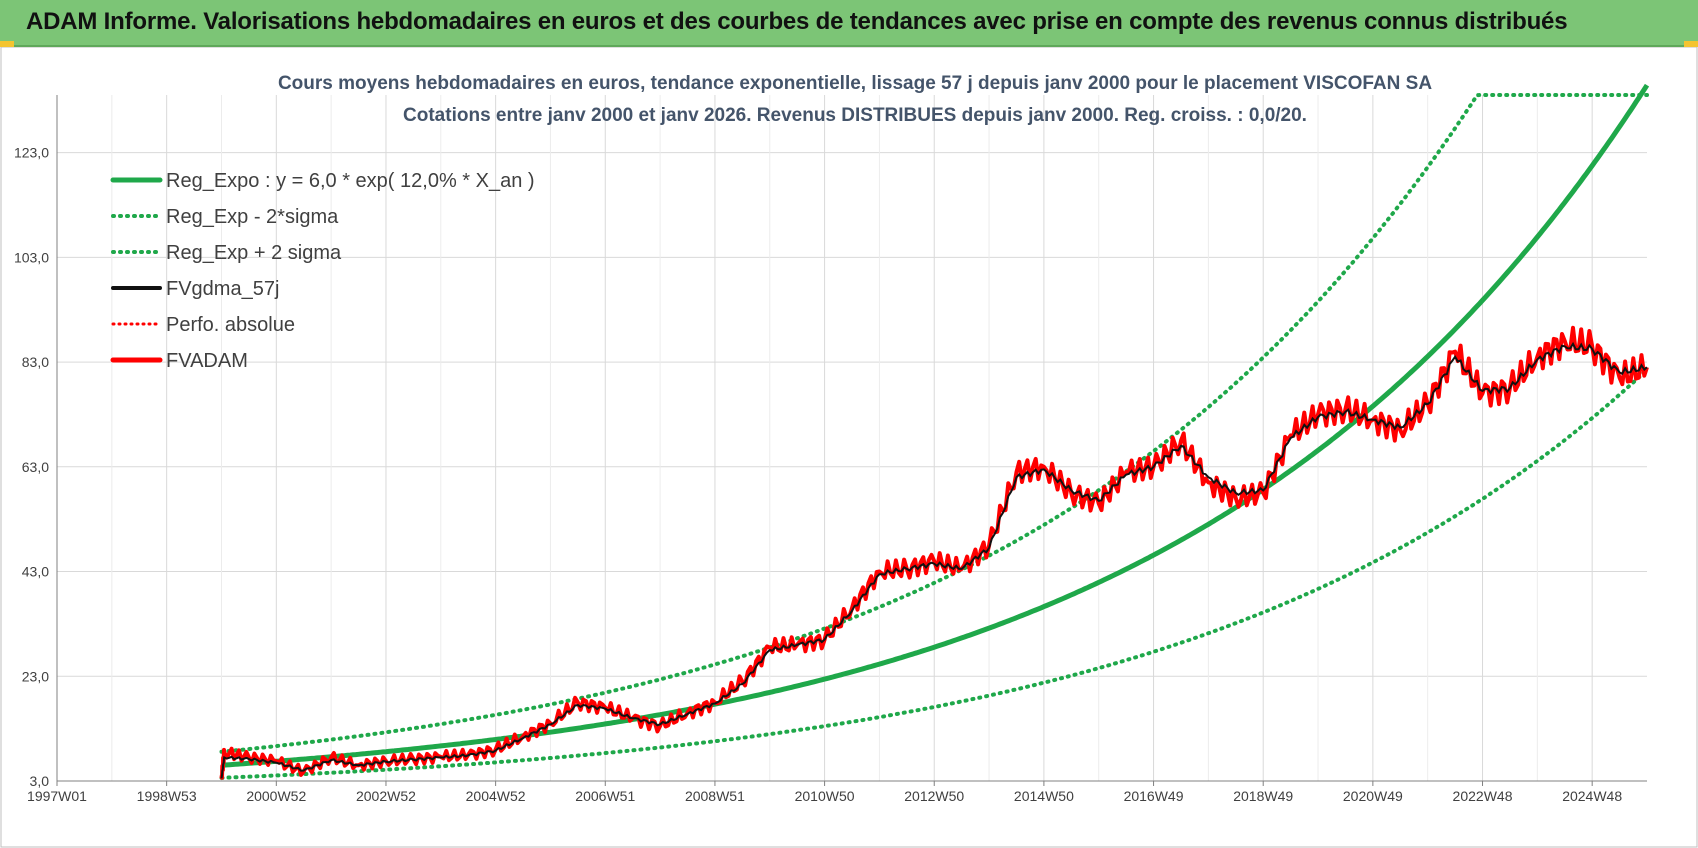 The height and width of the screenshot is (848, 1698). Describe the element at coordinates (350, 181) in the screenshot. I see `legend-label: Reg_Expo : y = 6,0 * exp( 12,0% * X_an )` at that location.